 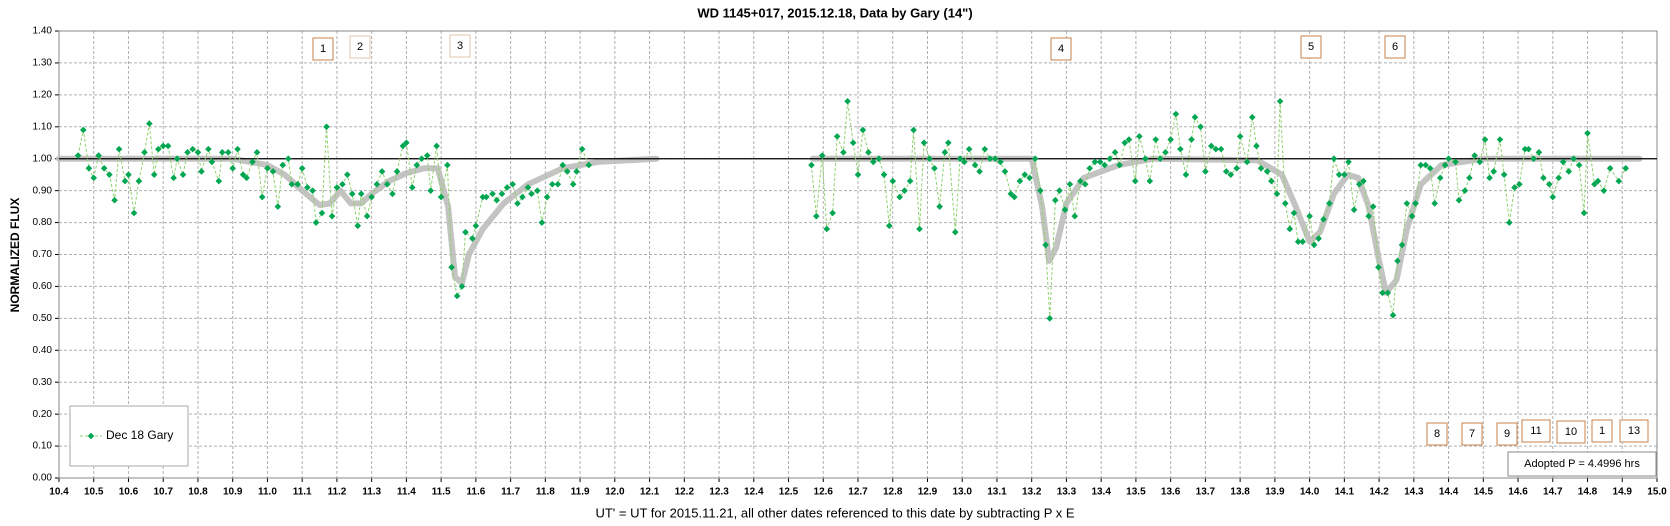 I want to click on y-tick-label: 1.00, so click(x=43, y=158).